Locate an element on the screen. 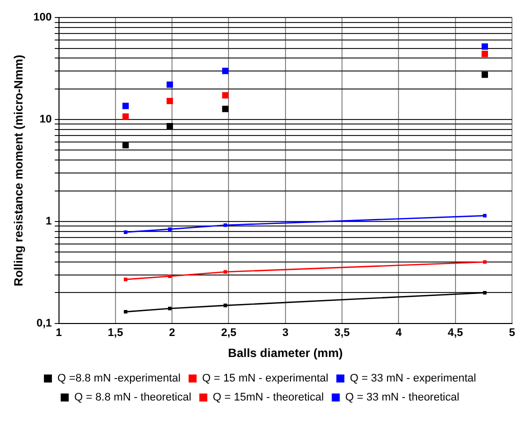  x-tick-label: 1 is located at coordinates (59, 333).